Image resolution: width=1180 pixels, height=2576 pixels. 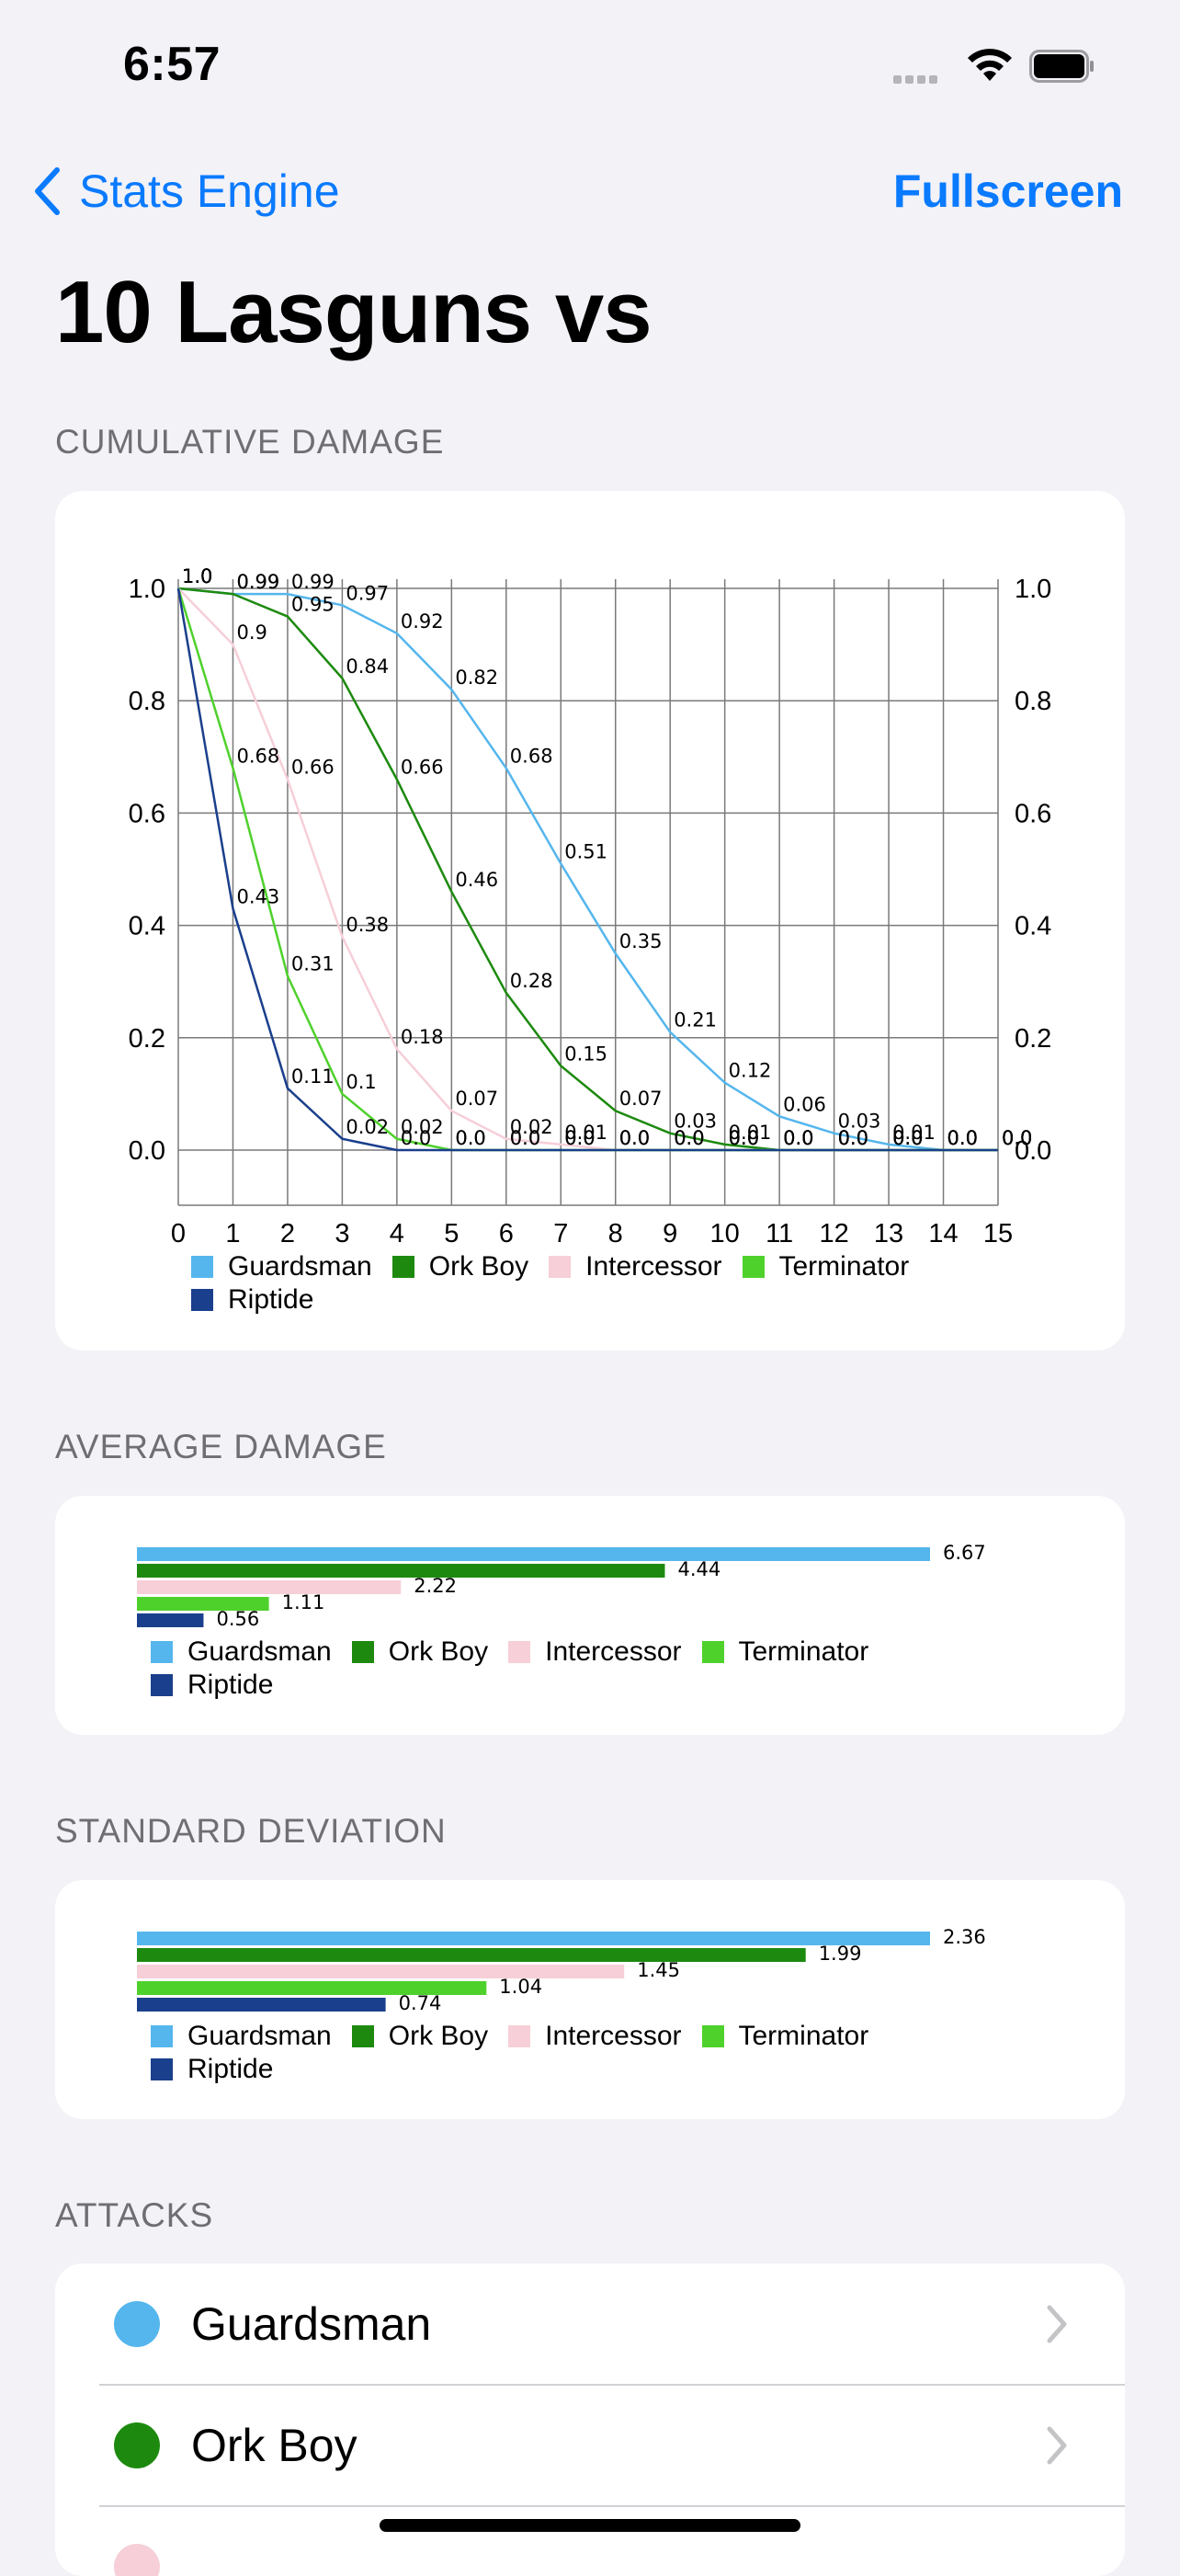 What do you see at coordinates (361, 1082) in the screenshot?
I see `data-label: 0.1` at bounding box center [361, 1082].